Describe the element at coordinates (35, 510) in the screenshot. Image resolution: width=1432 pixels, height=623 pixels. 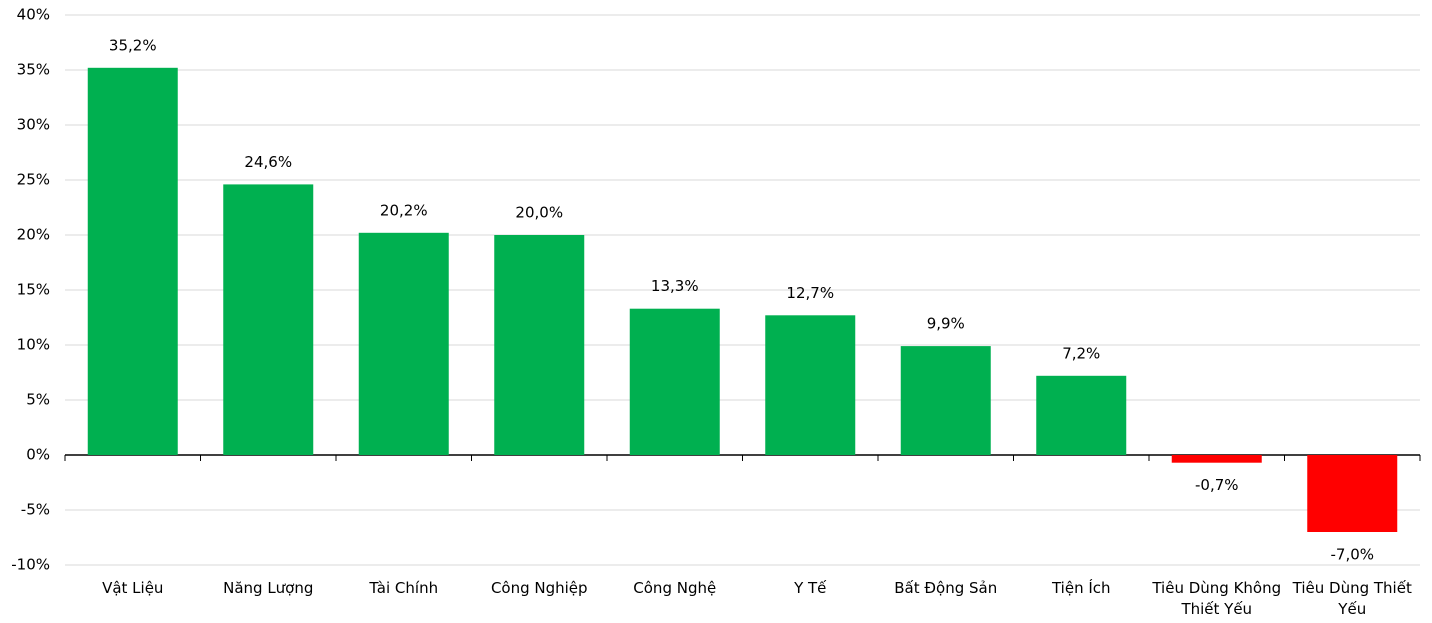
I see `y-tick-label: -5%` at that location.